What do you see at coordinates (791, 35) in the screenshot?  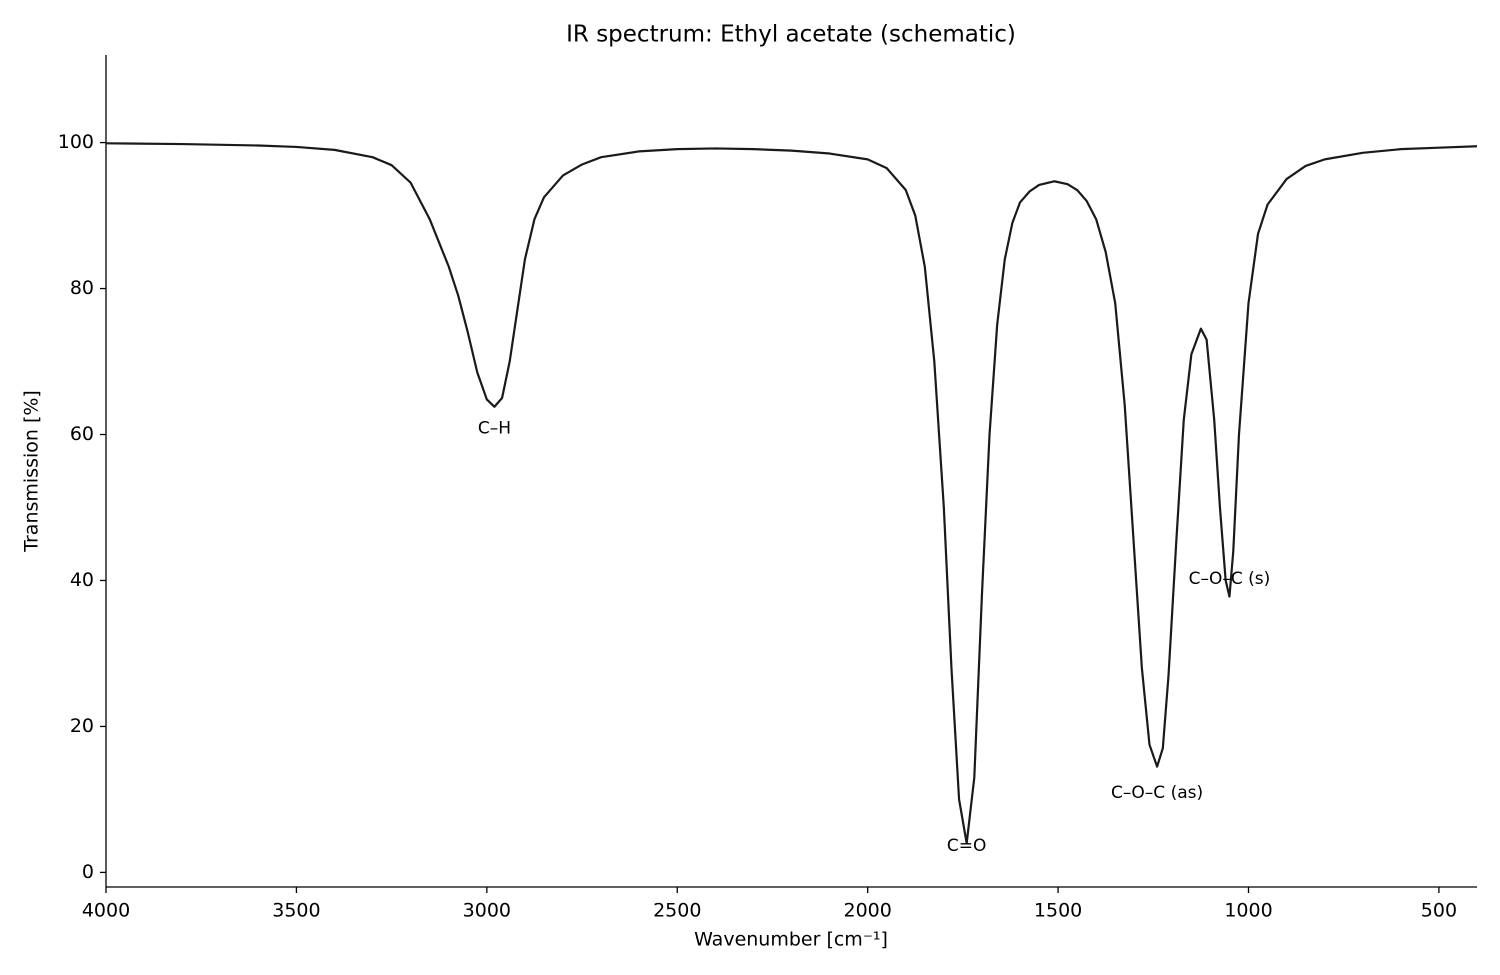 I see `chart-title: IR spectrum: Ethyl acetate (schematic)` at bounding box center [791, 35].